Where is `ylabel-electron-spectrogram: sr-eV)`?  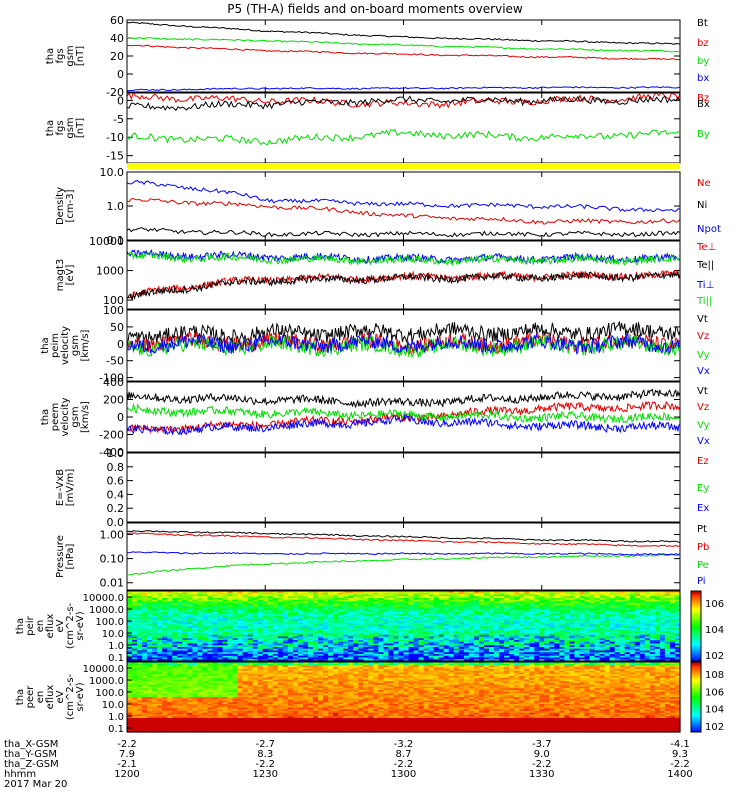
ylabel-electron-spectrogram: sr-eV) is located at coordinates (80, 696).